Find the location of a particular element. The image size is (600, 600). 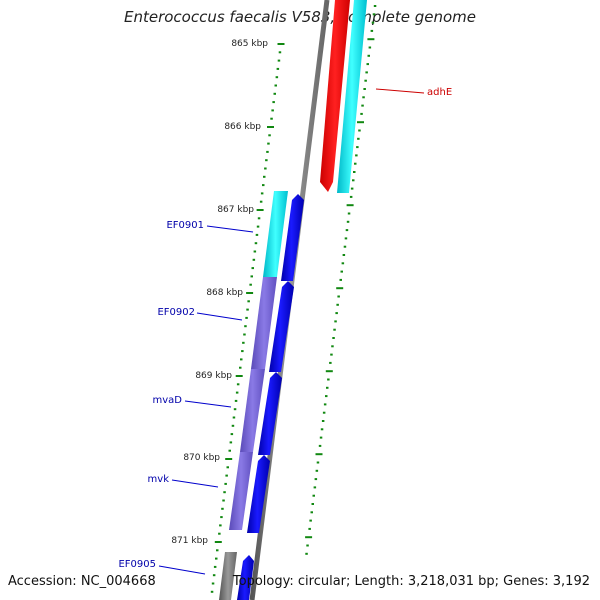

cds-arrow-mvaD is located at coordinates (270, 413).